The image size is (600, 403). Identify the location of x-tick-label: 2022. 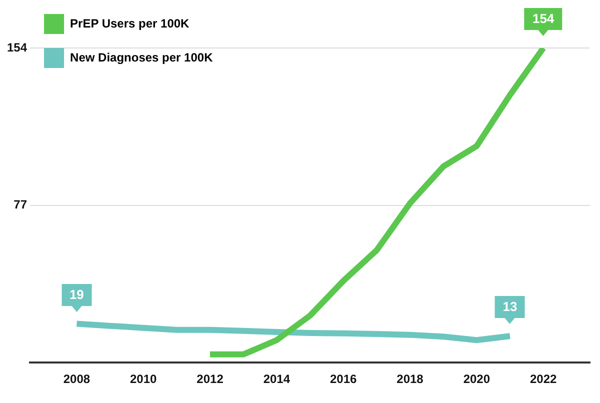
(544, 379).